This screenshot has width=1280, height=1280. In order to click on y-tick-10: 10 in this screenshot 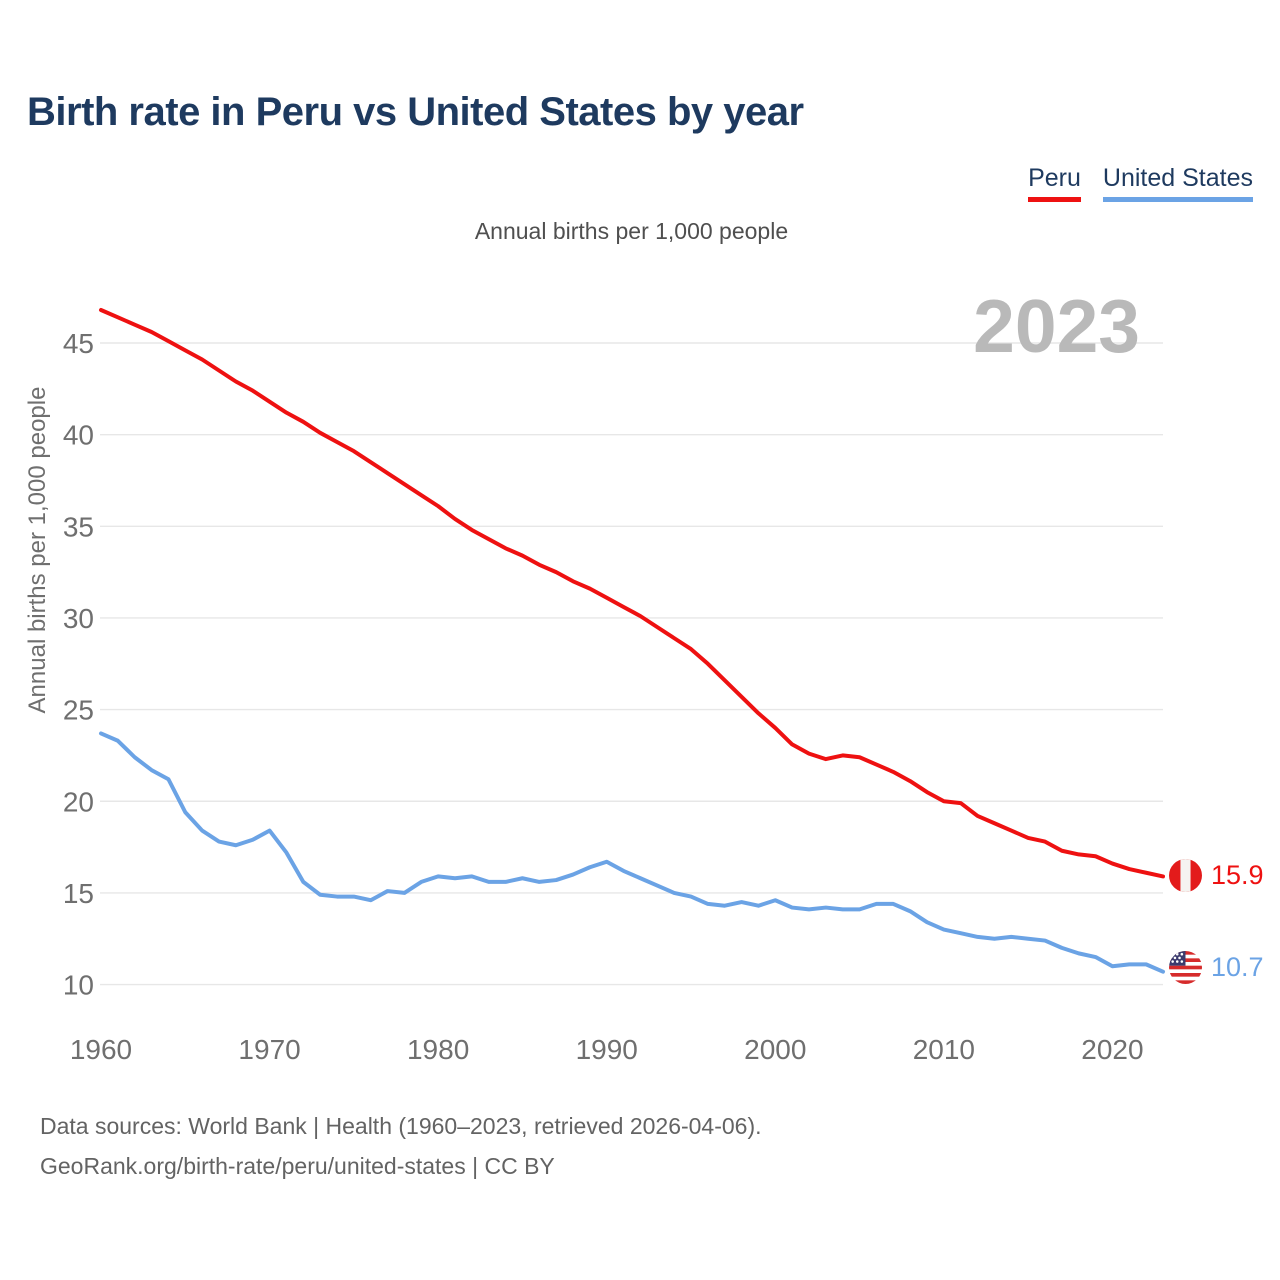, I will do `click(78, 985)`.